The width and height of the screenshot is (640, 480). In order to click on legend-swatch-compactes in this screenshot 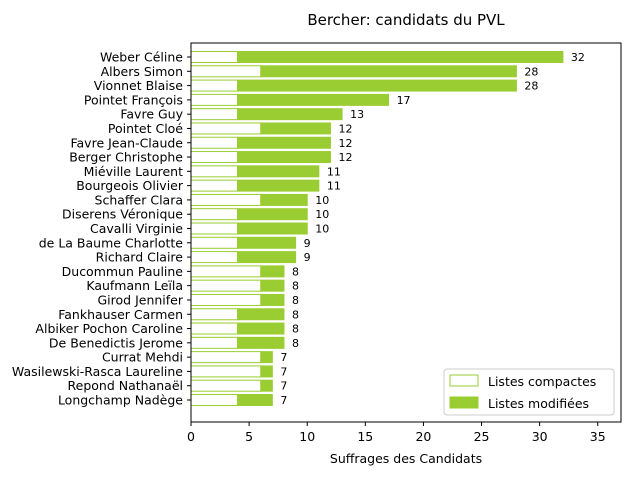, I will do `click(464, 380)`.